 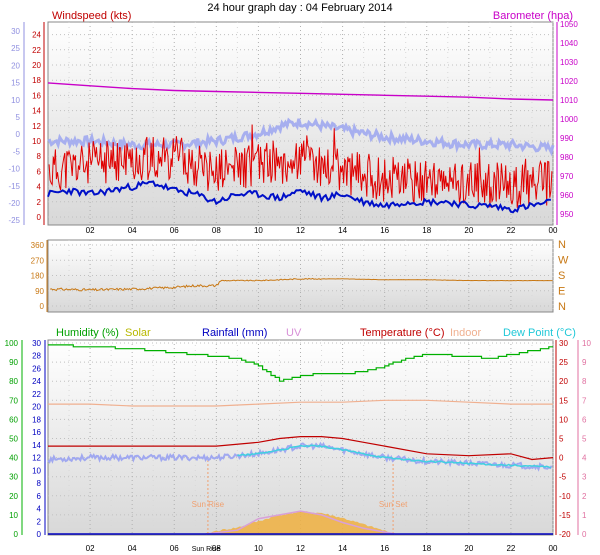 I want to click on direction-series, so click(x=301, y=284).